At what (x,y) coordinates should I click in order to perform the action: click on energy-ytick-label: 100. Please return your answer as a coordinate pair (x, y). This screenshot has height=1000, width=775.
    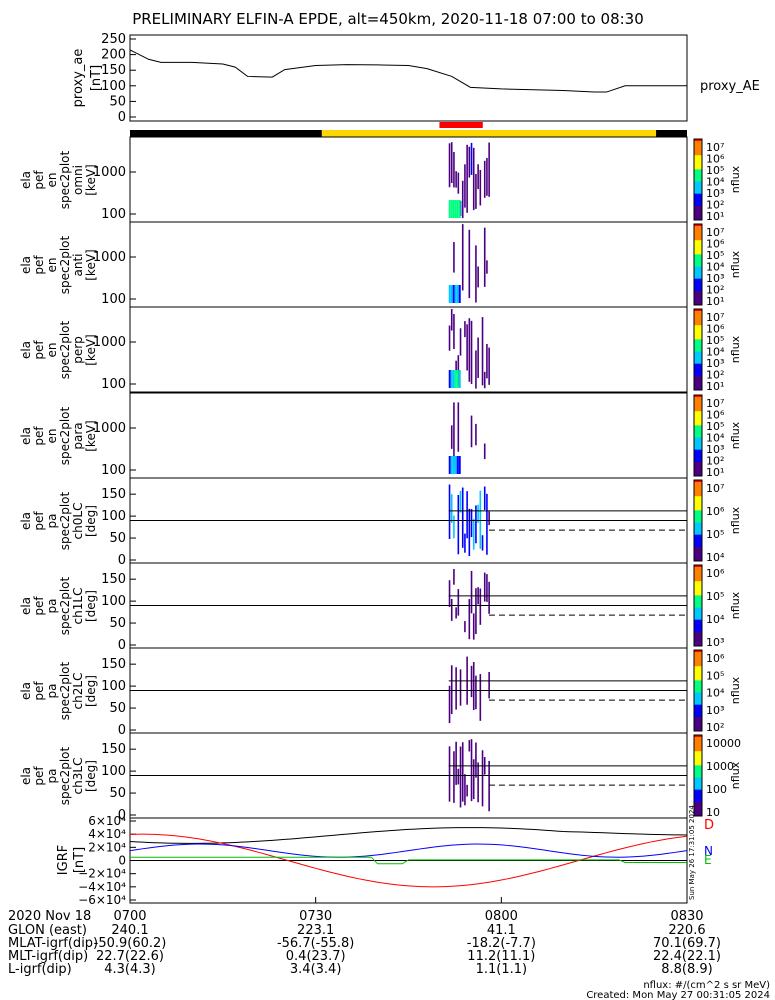
    Looking at the image, I should click on (113, 214).